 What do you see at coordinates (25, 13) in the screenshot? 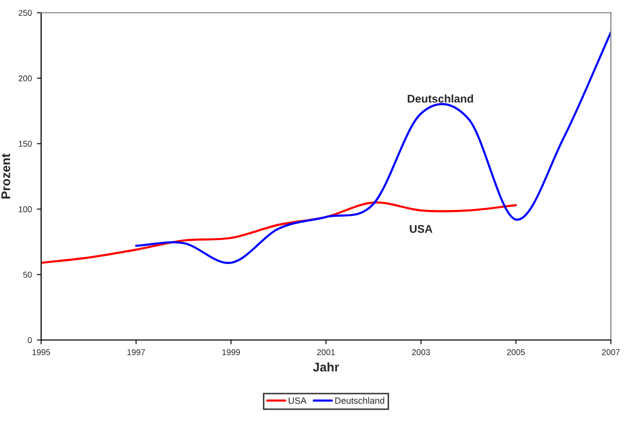
I see `y-tick-label: 250` at bounding box center [25, 13].